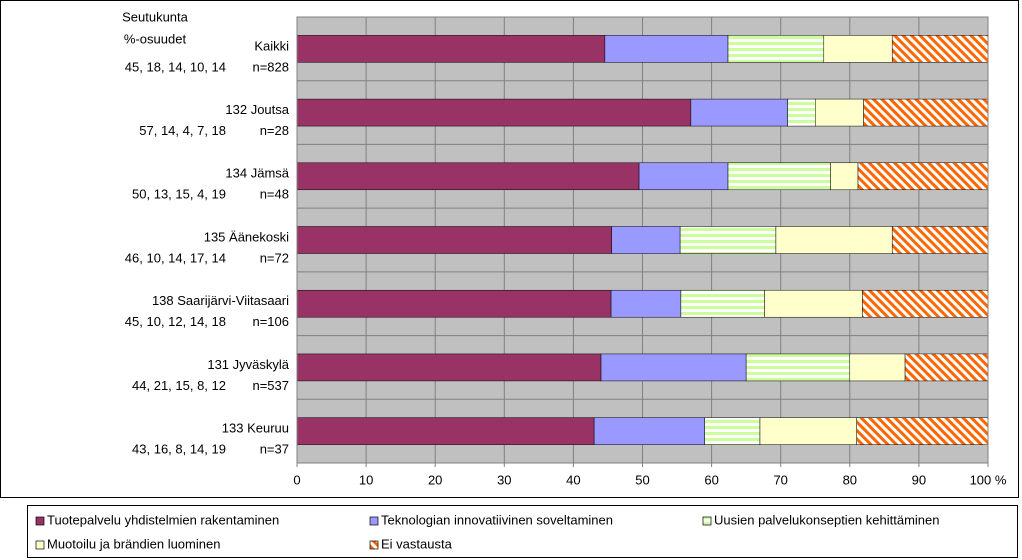 Image resolution: width=1022 pixels, height=560 pixels. What do you see at coordinates (257, 173) in the screenshot?
I see `category-label: 134 Jämsä` at bounding box center [257, 173].